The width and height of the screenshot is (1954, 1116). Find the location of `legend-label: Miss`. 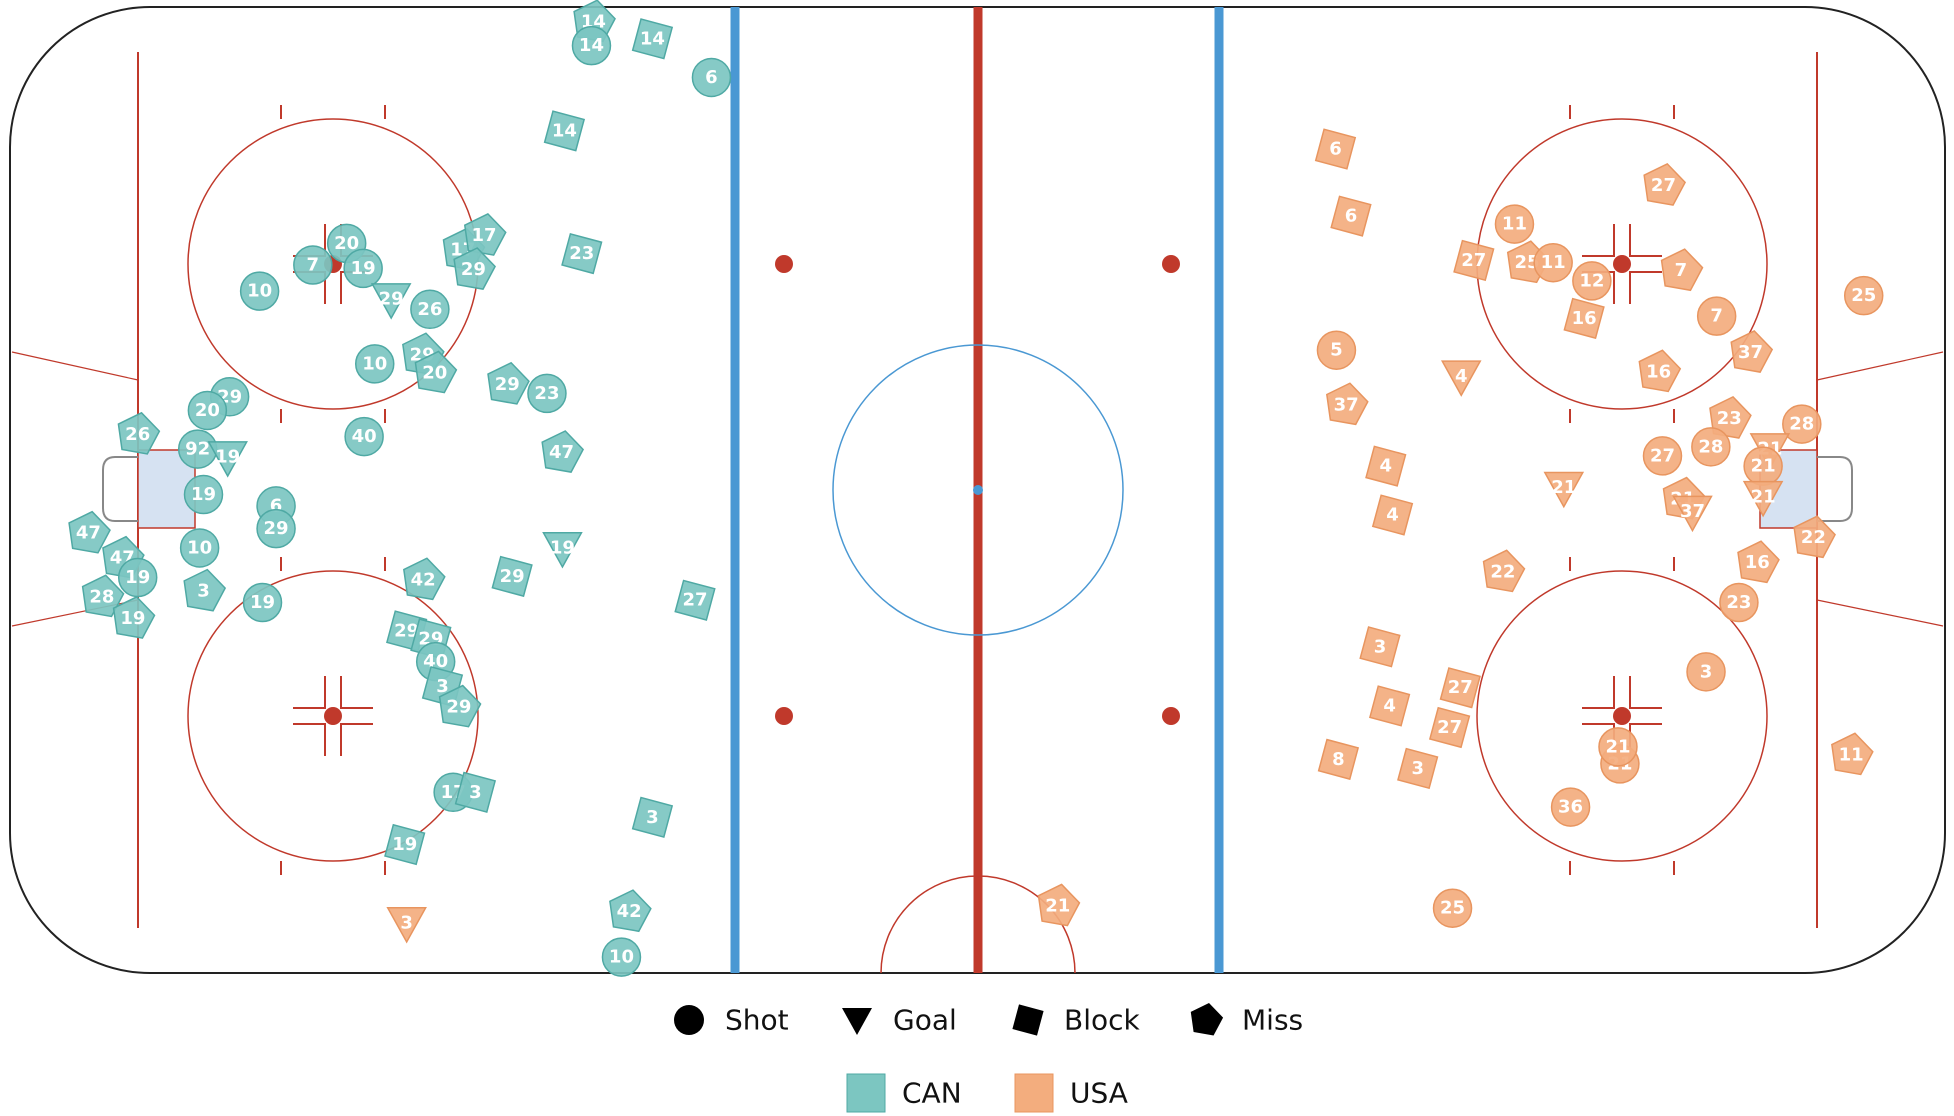

legend-label: Miss is located at coordinates (1272, 1020).